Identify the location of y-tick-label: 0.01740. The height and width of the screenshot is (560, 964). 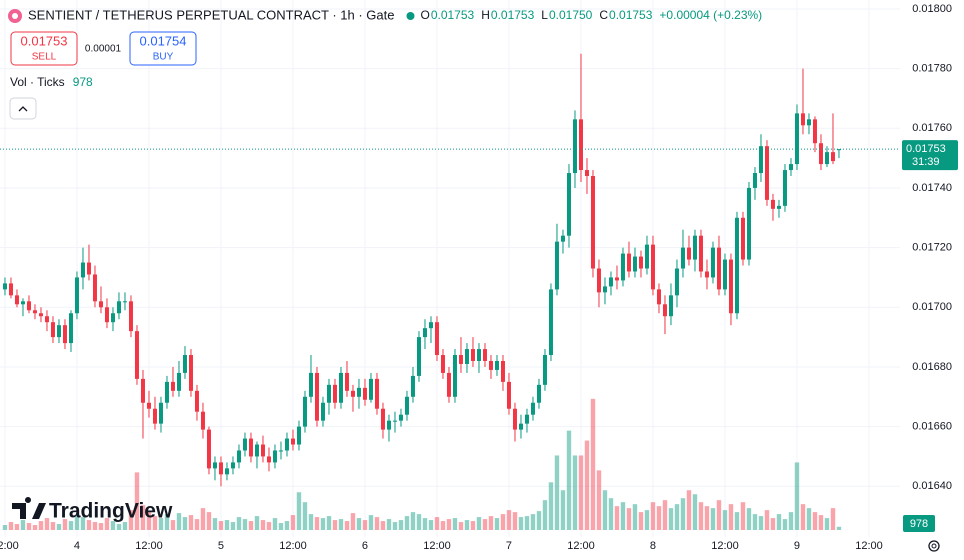
(932, 188).